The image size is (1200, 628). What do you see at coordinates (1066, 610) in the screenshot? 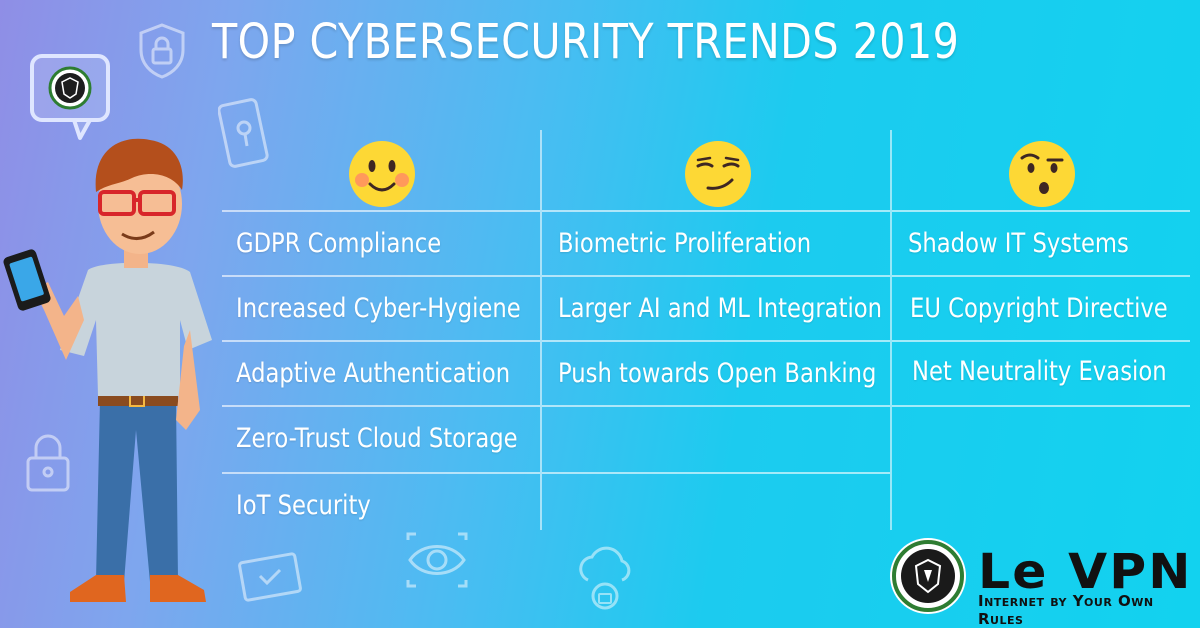
I see `brand-tagline: Internet by Your Own Rules` at bounding box center [1066, 610].